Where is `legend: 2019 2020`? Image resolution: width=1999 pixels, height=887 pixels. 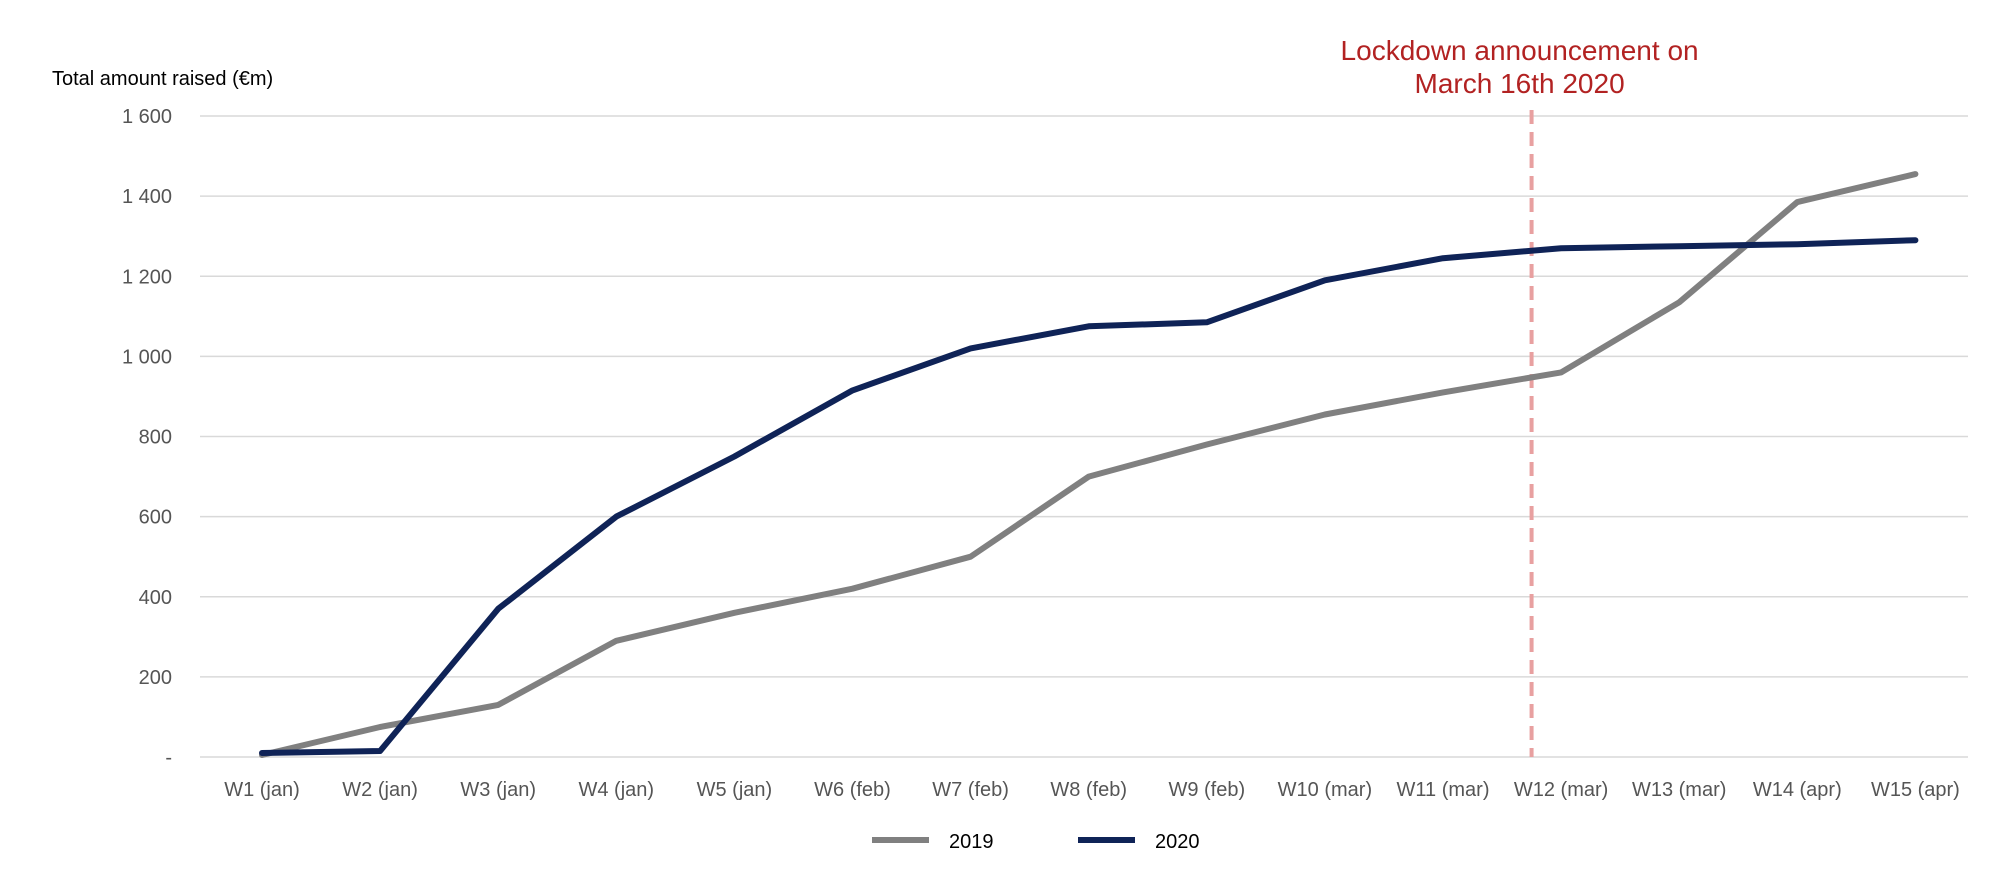
legend: 2019 2020 is located at coordinates (1036, 842).